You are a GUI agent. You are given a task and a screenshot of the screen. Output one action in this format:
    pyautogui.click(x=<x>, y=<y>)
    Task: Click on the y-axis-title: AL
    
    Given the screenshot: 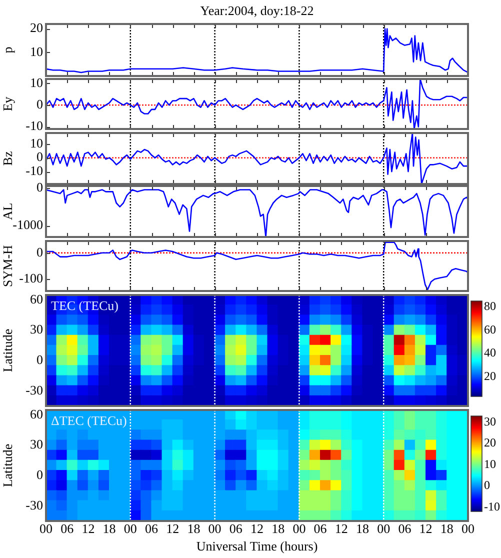 What is the action you would take?
    pyautogui.click(x=8, y=211)
    